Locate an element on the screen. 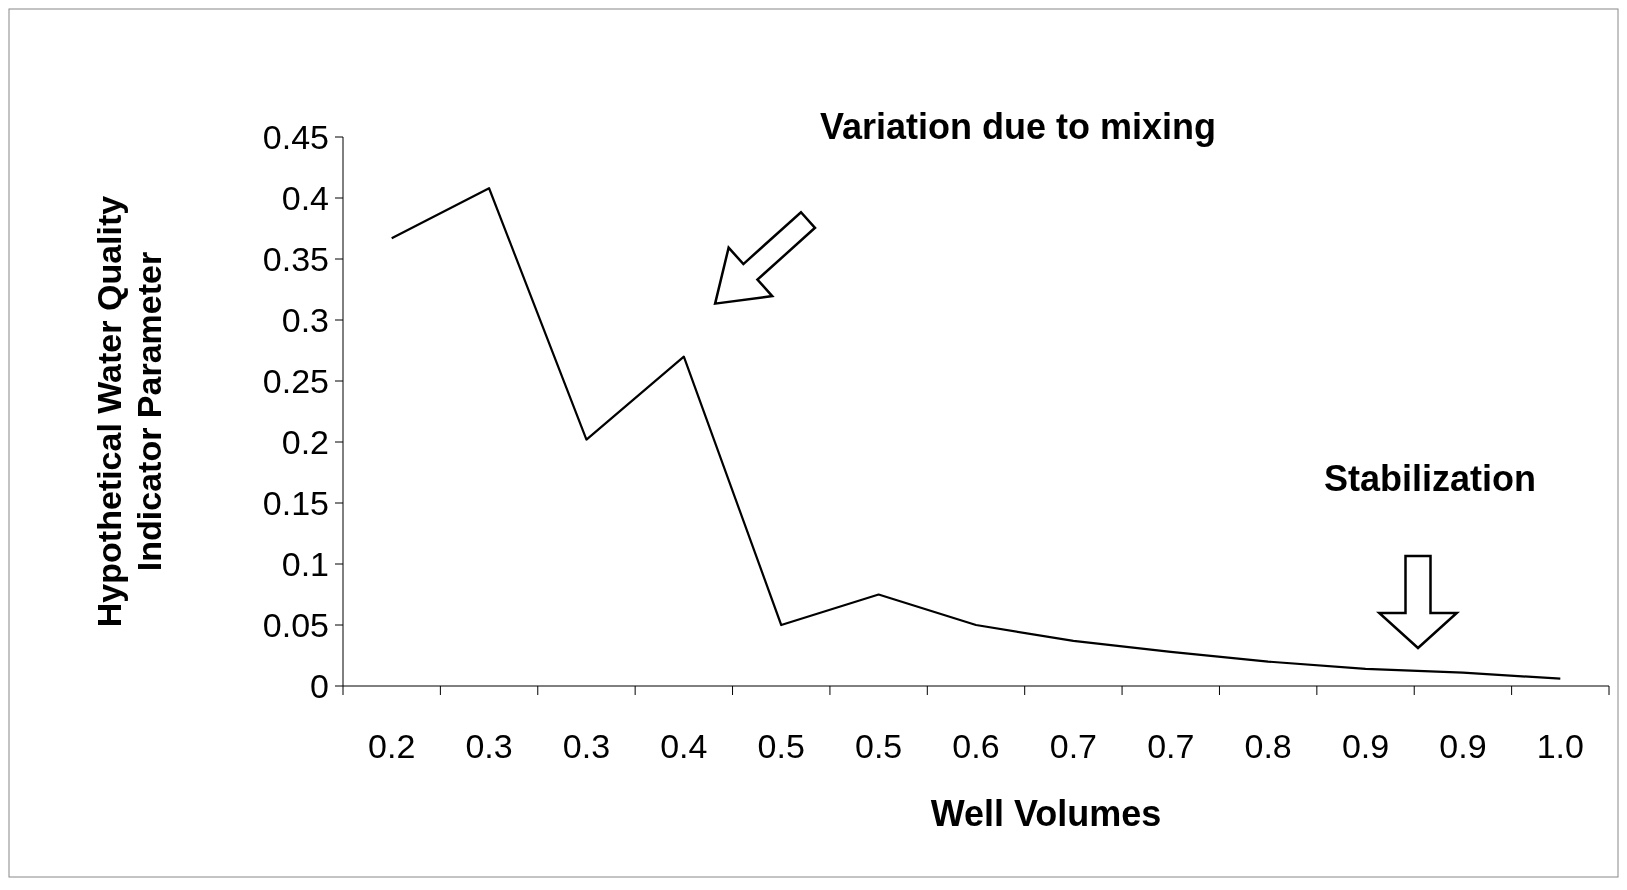 This screenshot has height=890, width=1627. x-tick-label: 0.8 is located at coordinates (1268, 746).